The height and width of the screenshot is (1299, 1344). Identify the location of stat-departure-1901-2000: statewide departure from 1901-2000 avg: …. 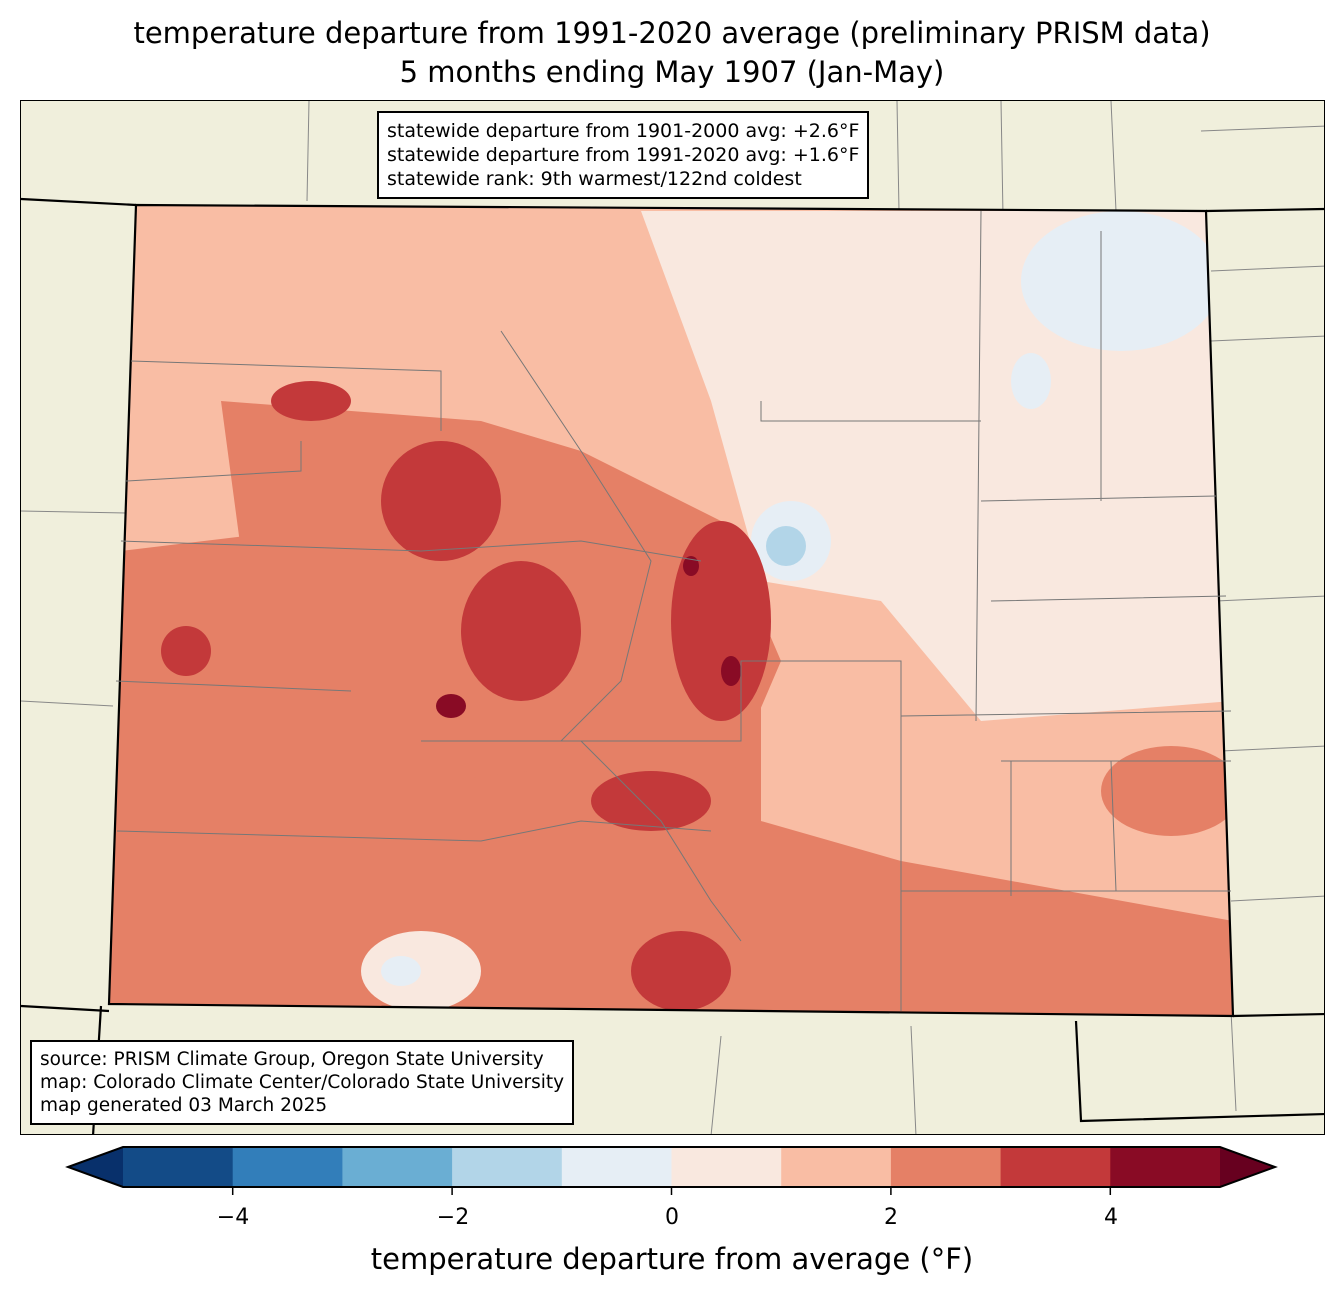
(623, 131).